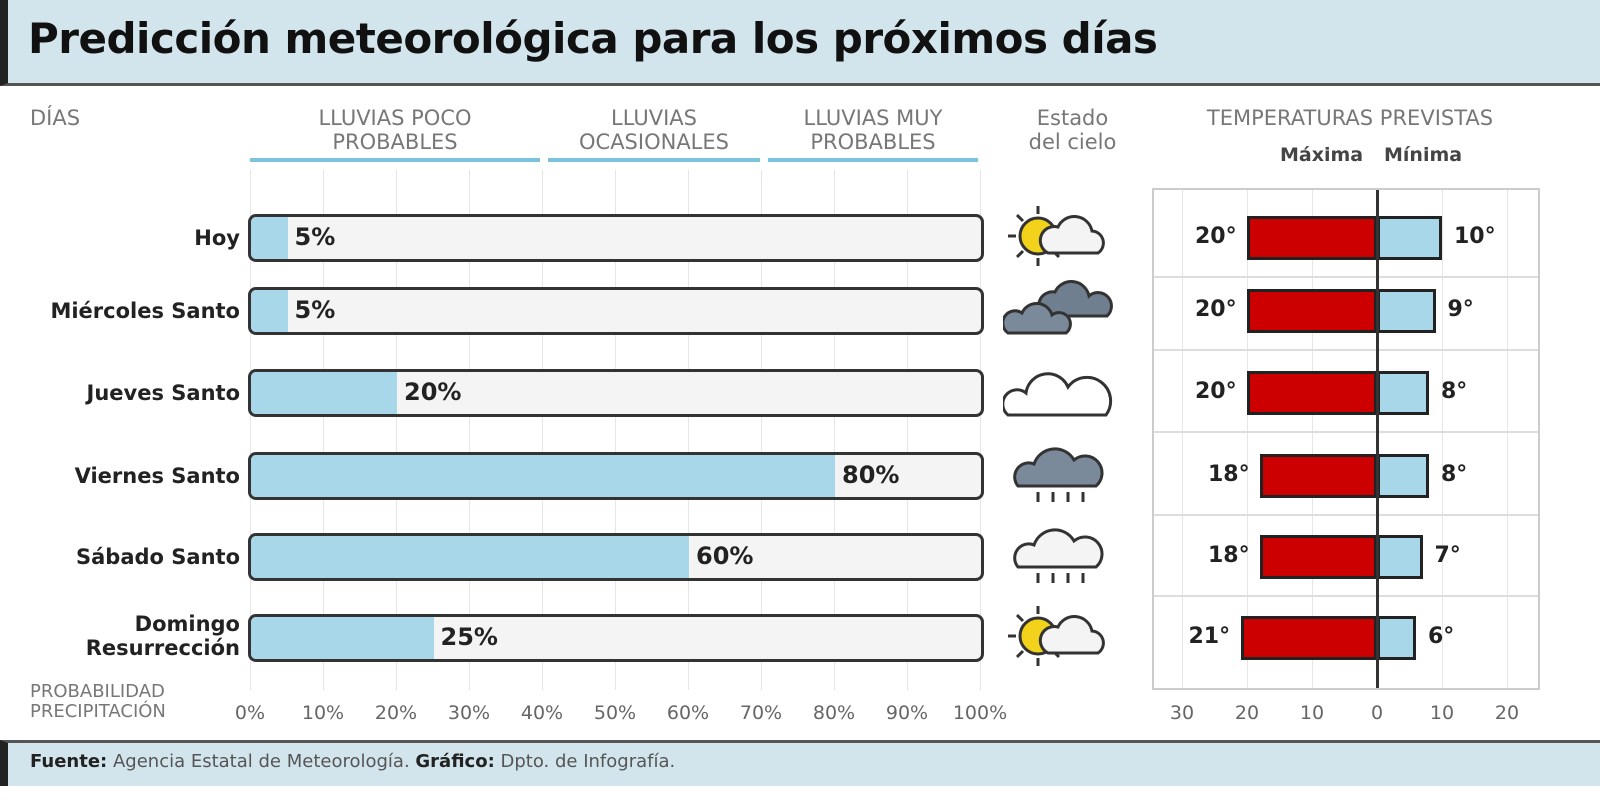 Image resolution: width=1600 pixels, height=802 pixels. What do you see at coordinates (871, 475) in the screenshot?
I see `probability-value: 80%` at bounding box center [871, 475].